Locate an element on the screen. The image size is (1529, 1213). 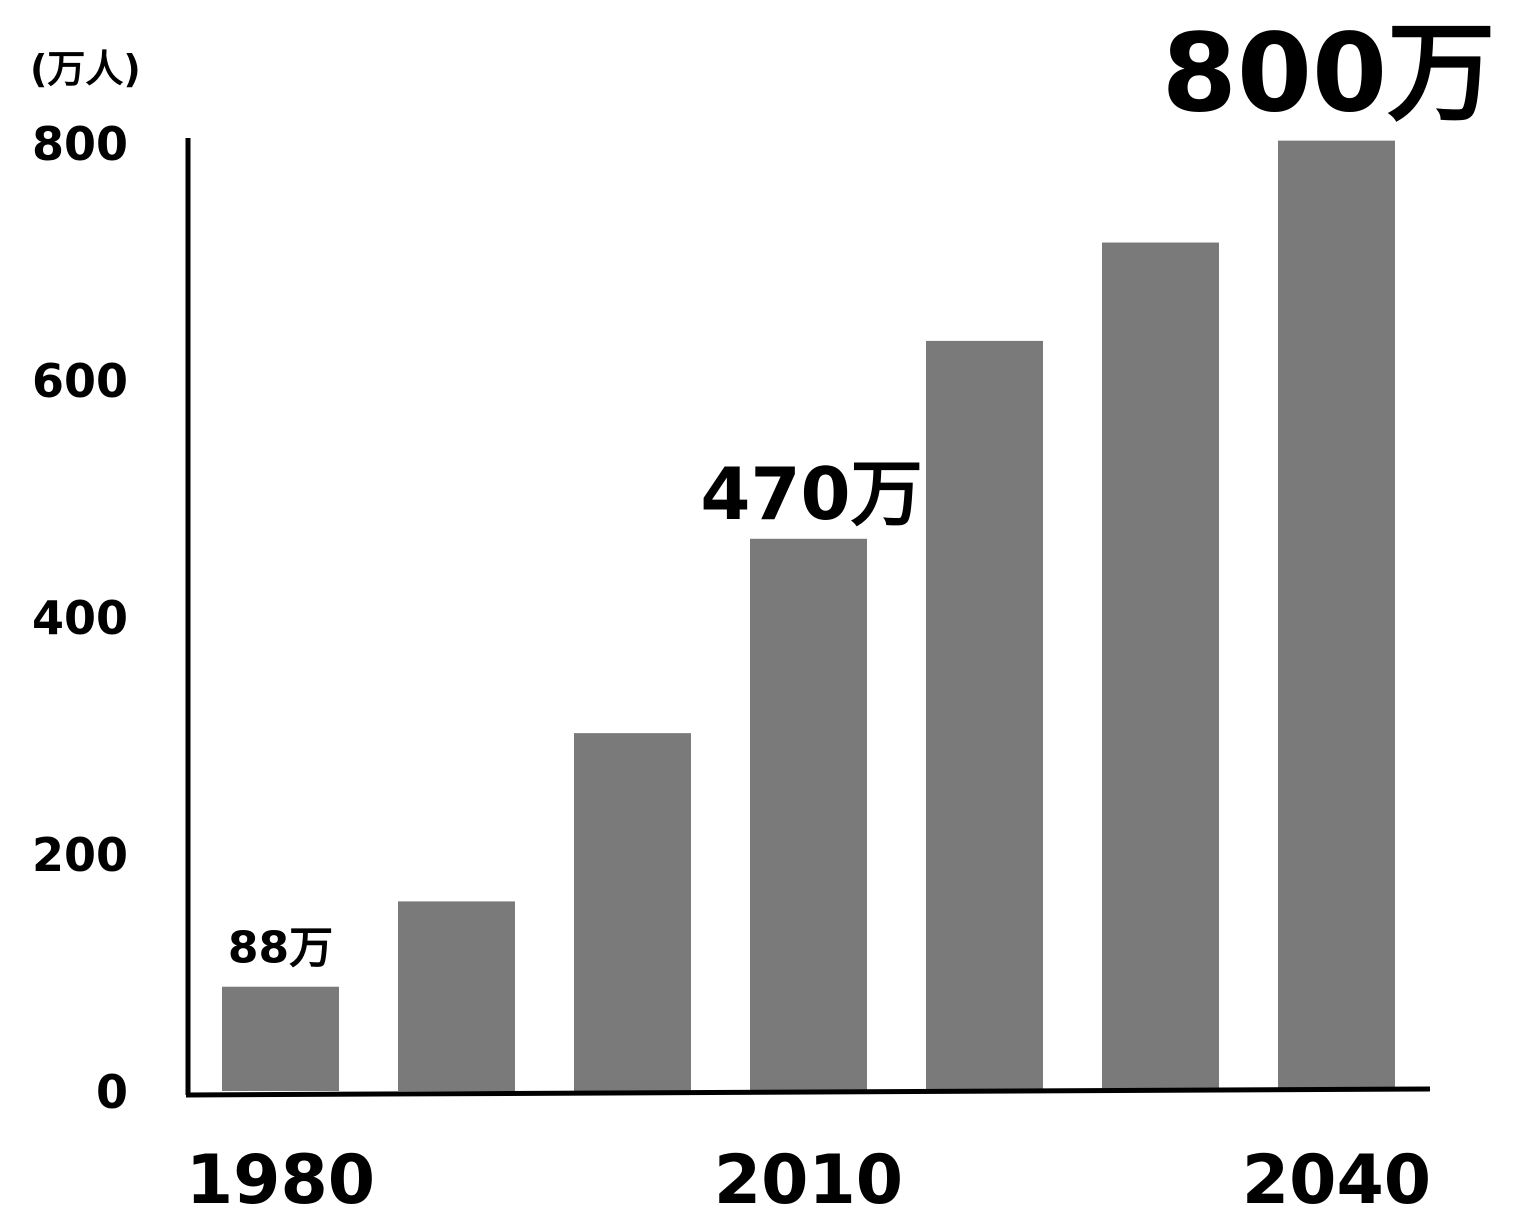
y-tick-label: 0 is located at coordinates (112, 1092).